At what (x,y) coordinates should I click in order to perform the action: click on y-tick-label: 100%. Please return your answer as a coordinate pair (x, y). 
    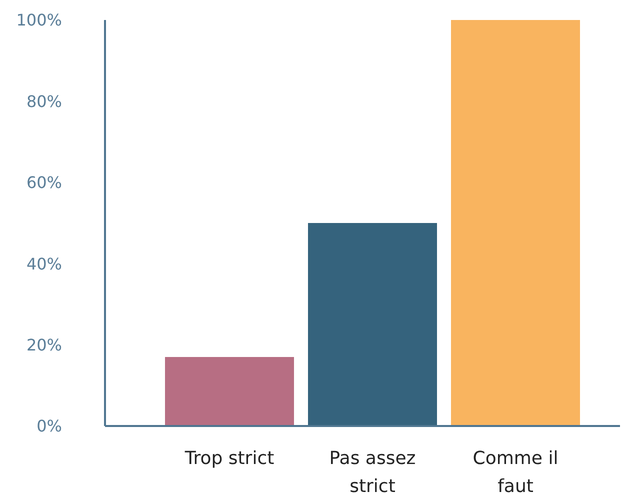
    Looking at the image, I should click on (39, 20).